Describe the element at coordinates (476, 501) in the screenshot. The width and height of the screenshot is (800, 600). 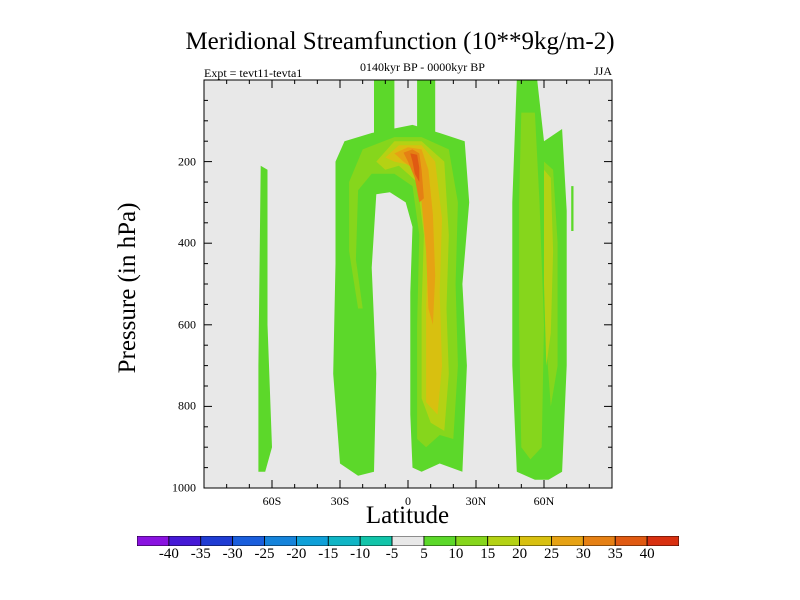
I see `x-tick-label: 30N` at that location.